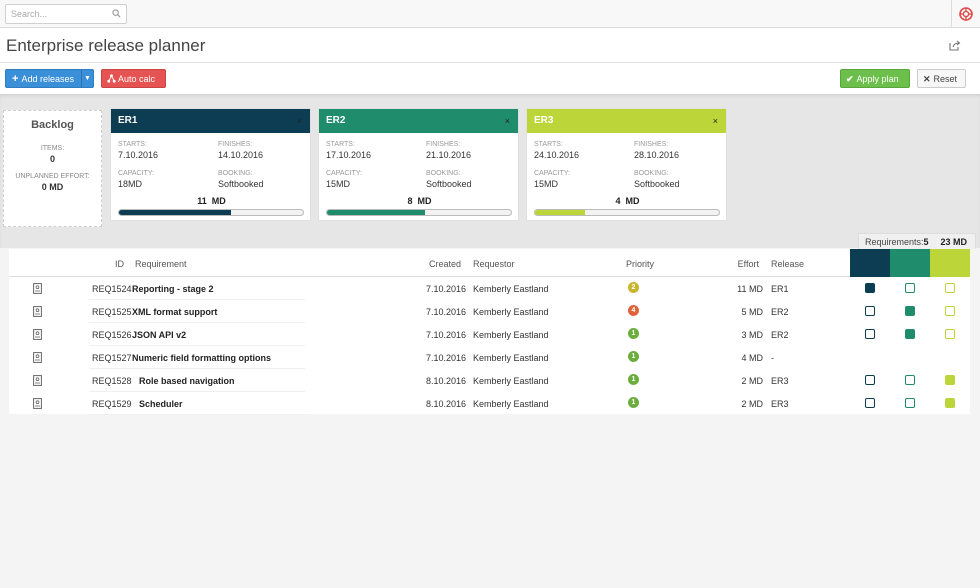 This screenshot has height=588, width=980. What do you see at coordinates (52, 176) in the screenshot?
I see `backlog-effort-label: UNPLANNED EFFORT:` at bounding box center [52, 176].